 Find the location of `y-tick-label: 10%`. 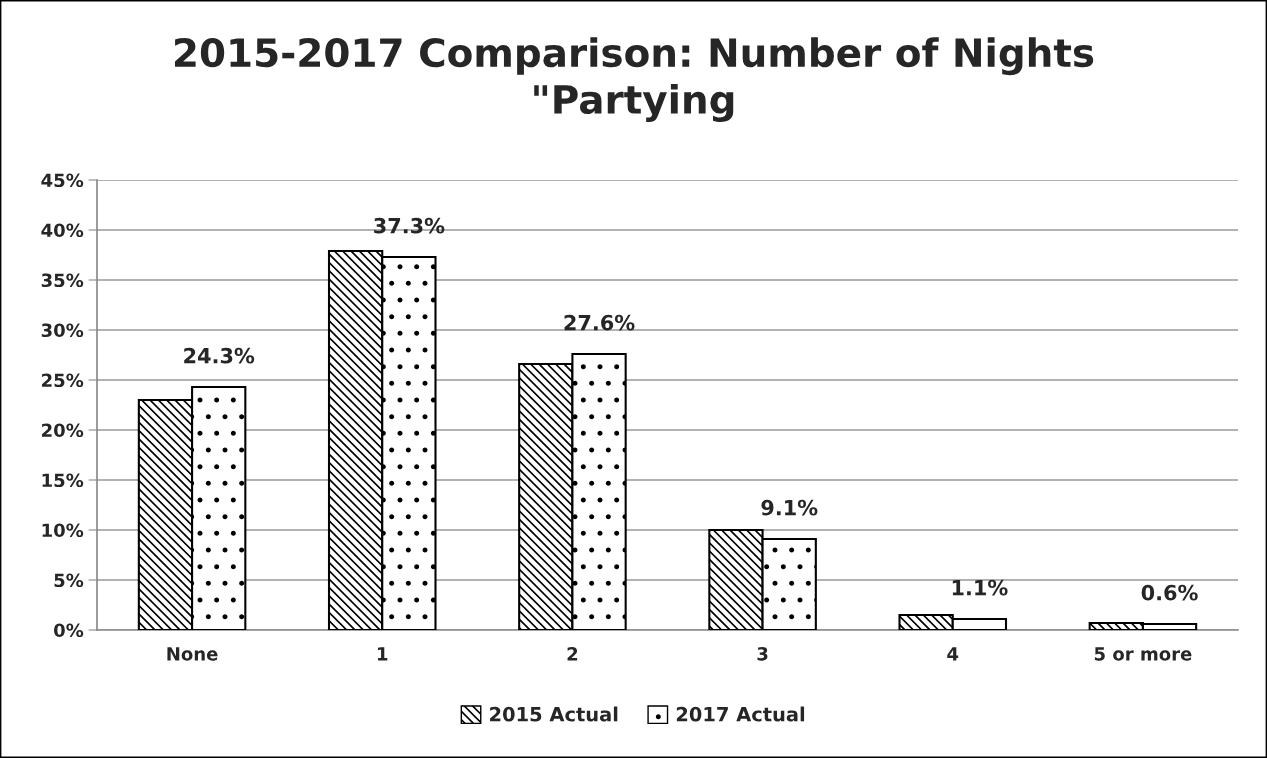

y-tick-label: 10% is located at coordinates (63, 530).